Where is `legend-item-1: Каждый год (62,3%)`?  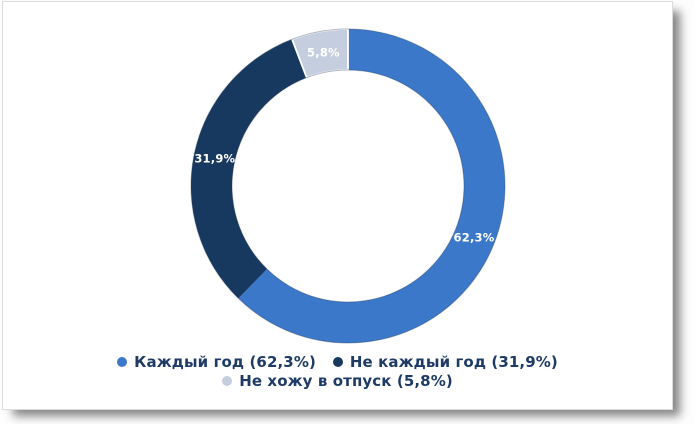
legend-item-1: Каждый год (62,3%) is located at coordinates (216, 362).